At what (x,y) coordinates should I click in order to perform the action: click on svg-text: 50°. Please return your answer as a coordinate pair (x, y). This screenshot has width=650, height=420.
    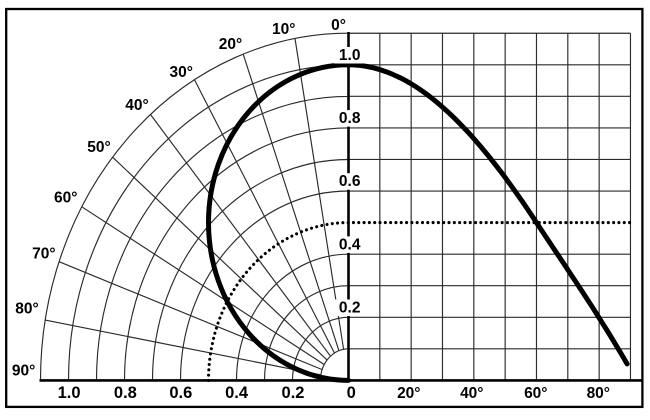
    Looking at the image, I should click on (98, 147).